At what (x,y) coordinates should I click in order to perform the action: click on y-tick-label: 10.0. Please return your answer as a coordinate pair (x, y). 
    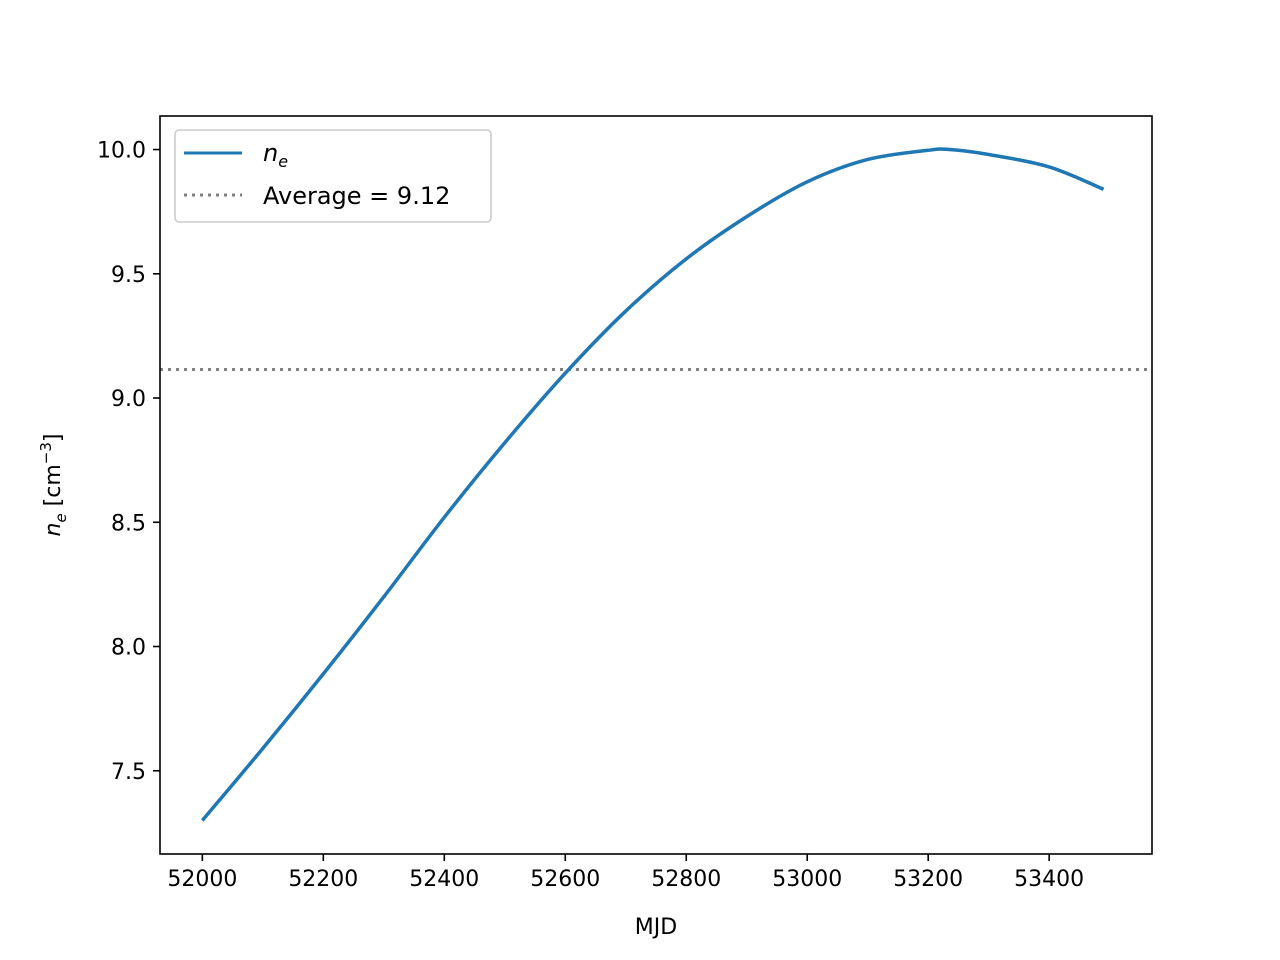
    Looking at the image, I should click on (121, 151).